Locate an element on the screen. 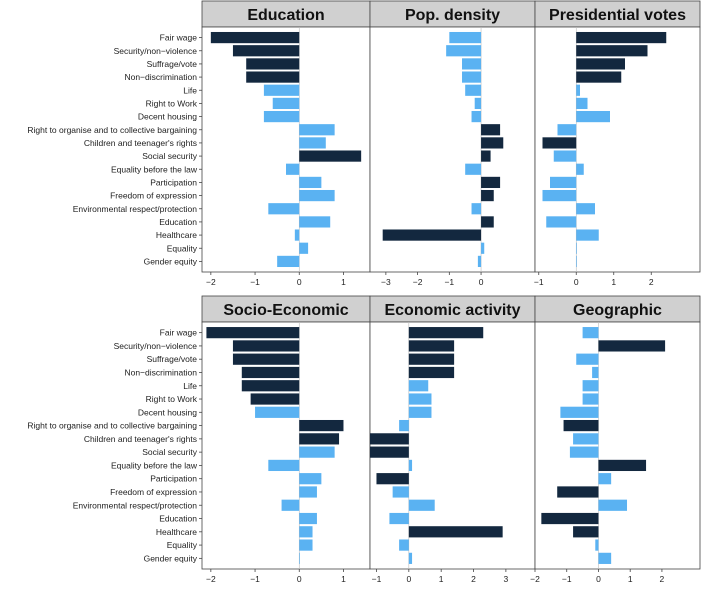 This screenshot has height=594, width=706. panel-plot-area is located at coordinates (617, 445).